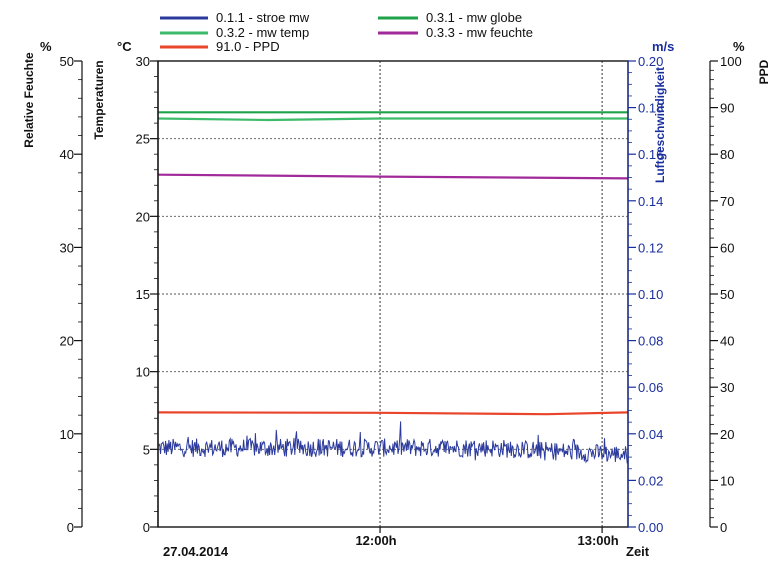 This screenshot has width=779, height=562. I want to click on rh-unit: %, so click(46, 46).